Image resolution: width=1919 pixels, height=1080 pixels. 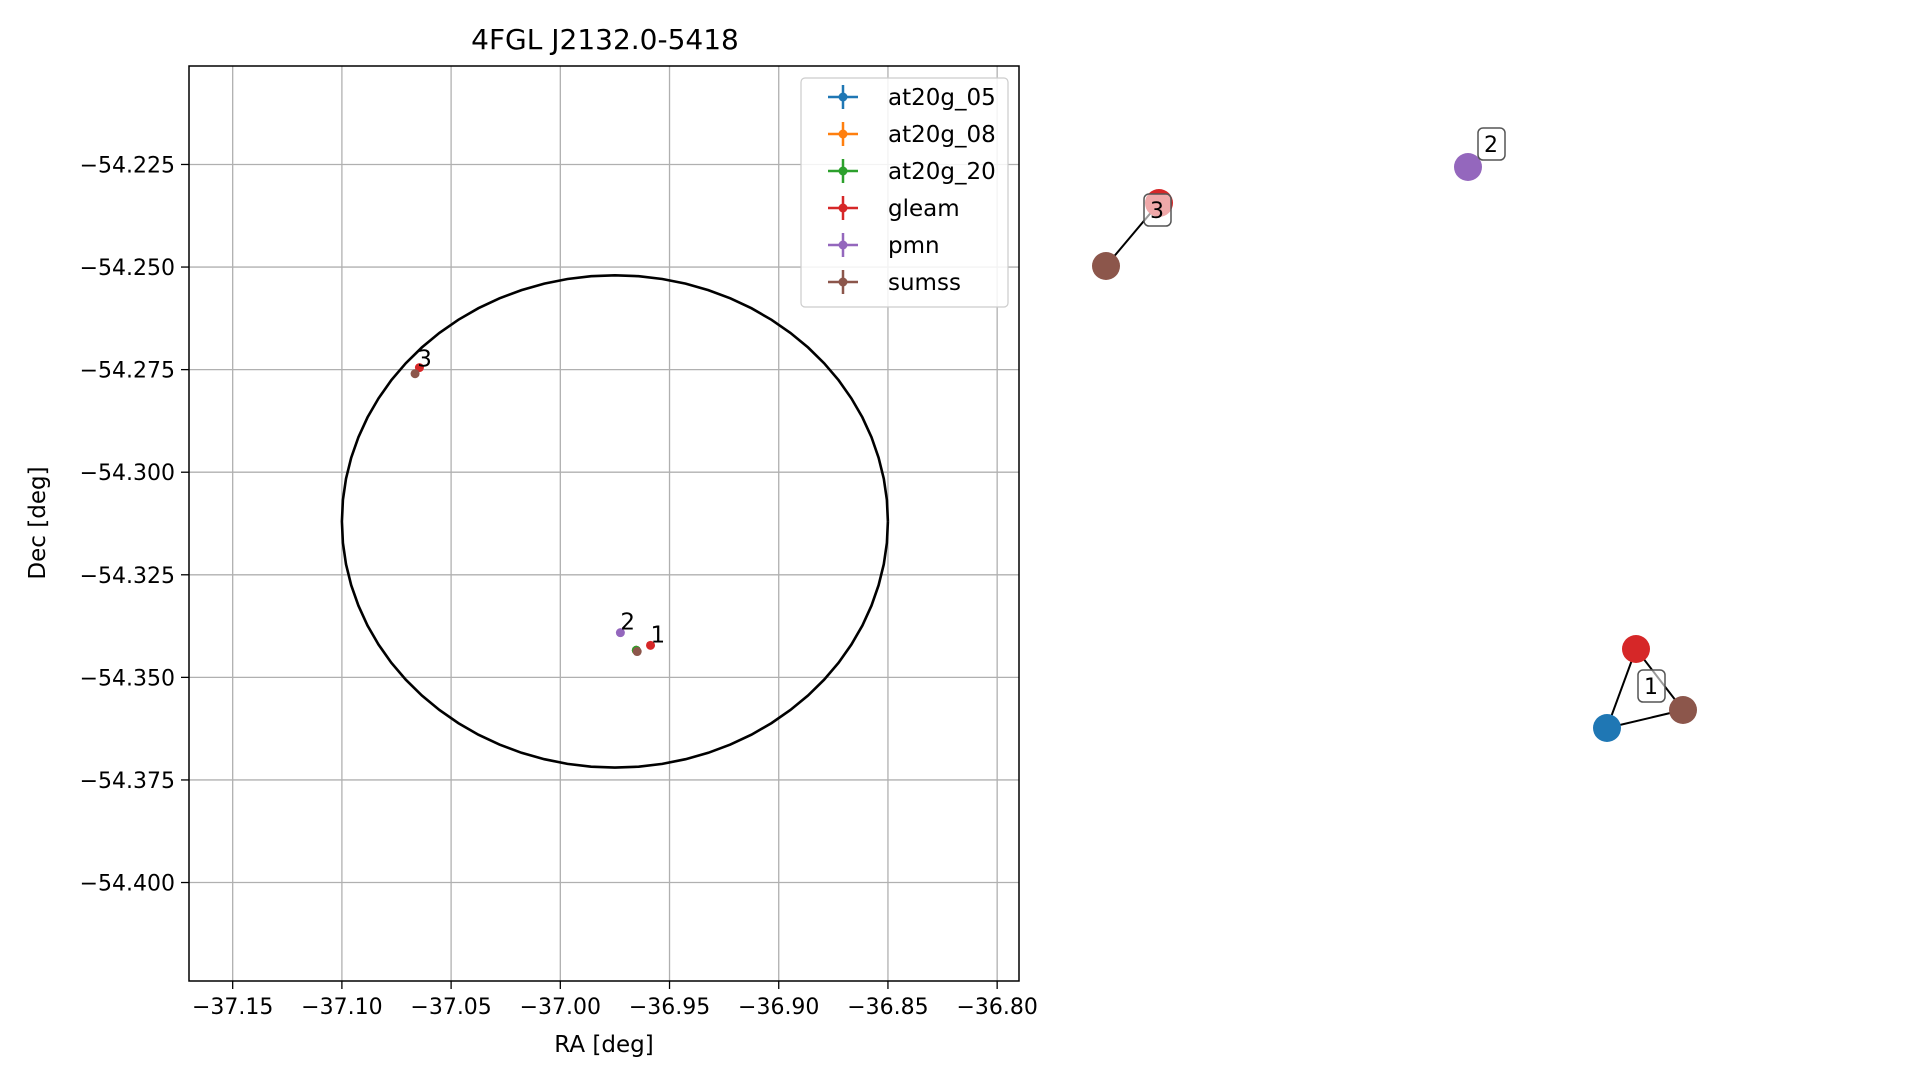 I want to click on chart-title: 4FGL J2132.0-5418, so click(x=605, y=39).